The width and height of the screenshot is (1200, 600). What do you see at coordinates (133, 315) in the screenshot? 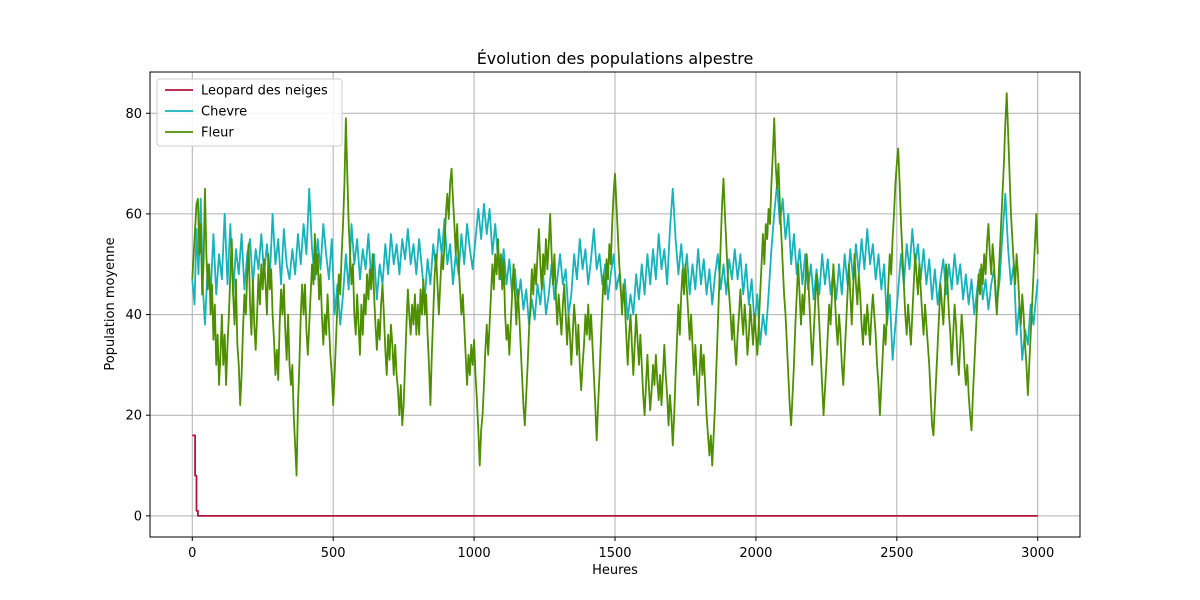
I see `y-tick-label: 40` at bounding box center [133, 315].